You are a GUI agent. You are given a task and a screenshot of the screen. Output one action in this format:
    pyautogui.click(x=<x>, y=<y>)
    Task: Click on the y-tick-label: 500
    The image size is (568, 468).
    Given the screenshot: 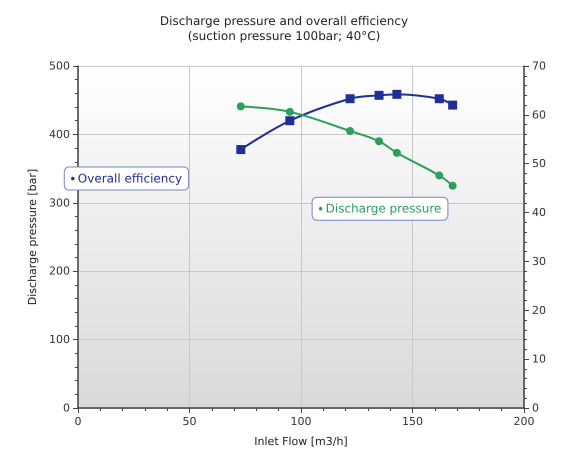 What is the action you would take?
    pyautogui.click(x=59, y=66)
    